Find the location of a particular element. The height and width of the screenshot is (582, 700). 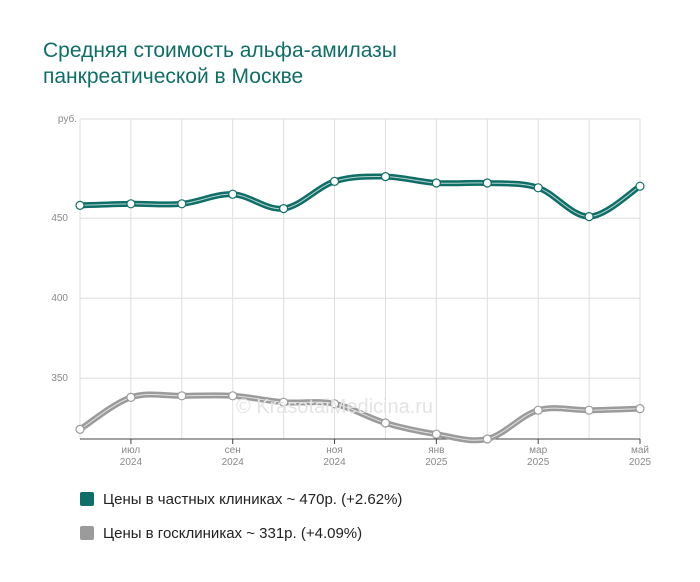

chart-title-line-1: Средняя стоимость альфа-амилазы is located at coordinates (220, 50).